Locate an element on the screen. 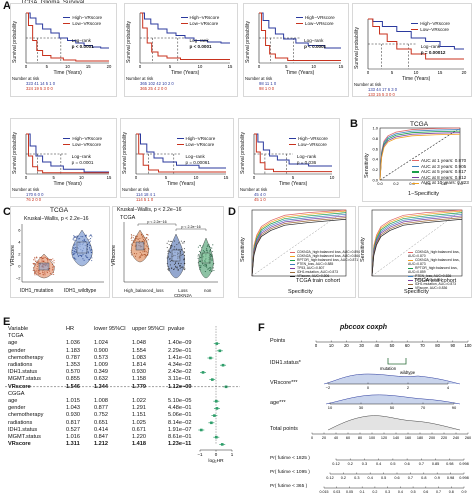  forest-cell: chemotherapy is located at coordinates (26, 357).